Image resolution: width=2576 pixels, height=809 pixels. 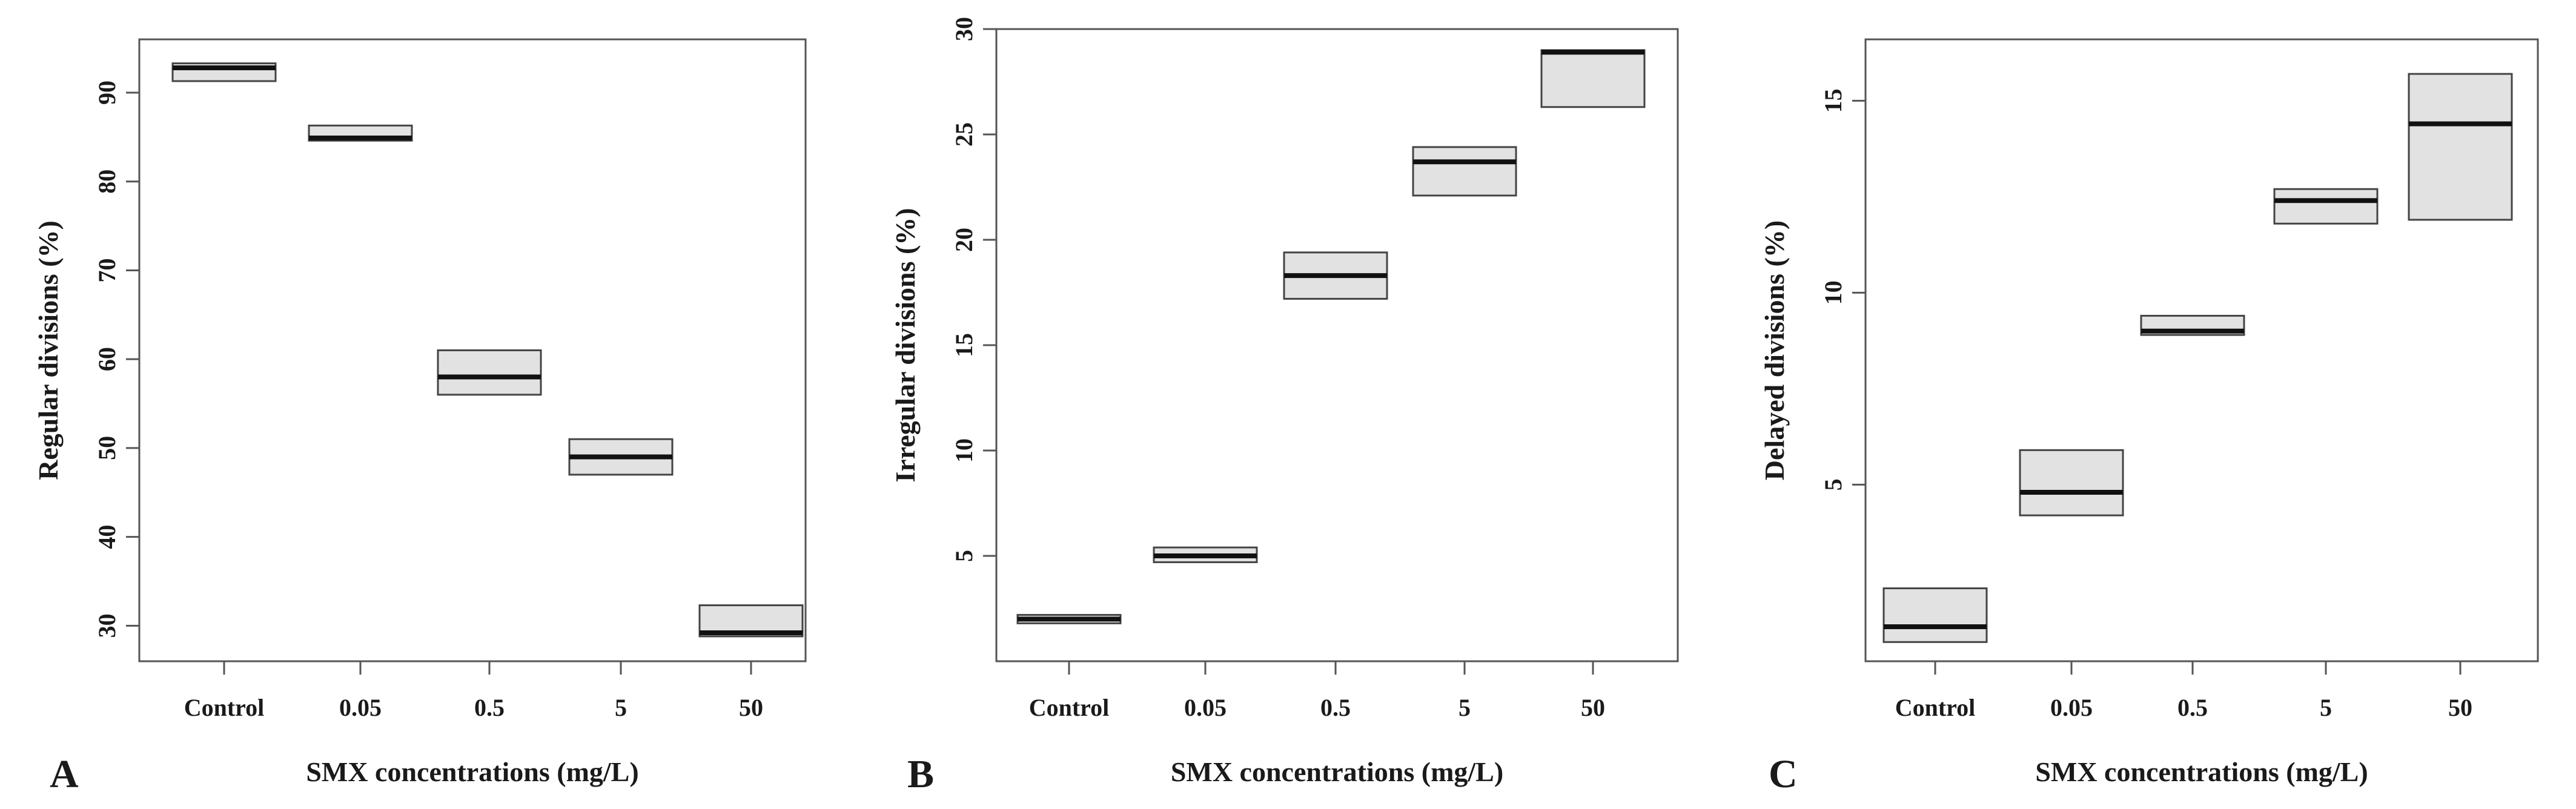 I want to click on y-tick-label: 80, so click(x=107, y=182).